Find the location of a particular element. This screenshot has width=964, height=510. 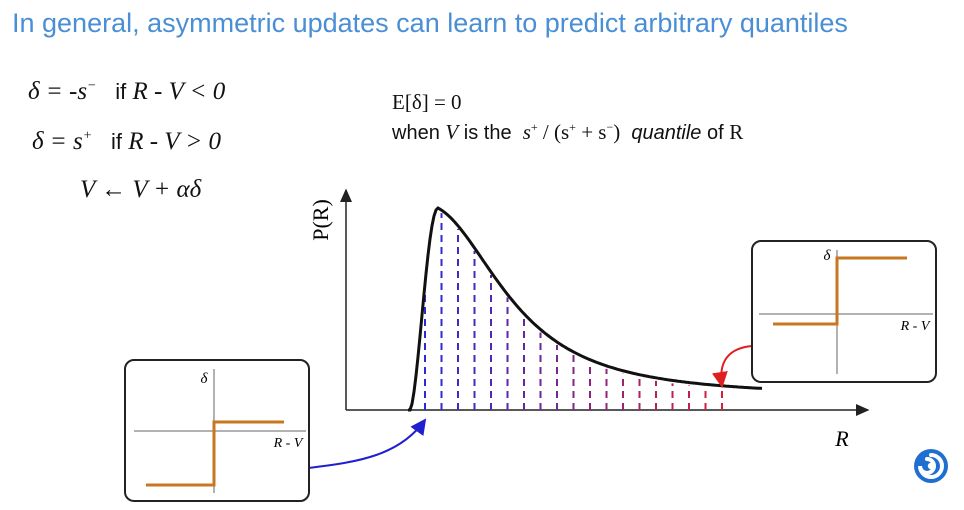

fraction-plus: + s is located at coordinates (591, 132).